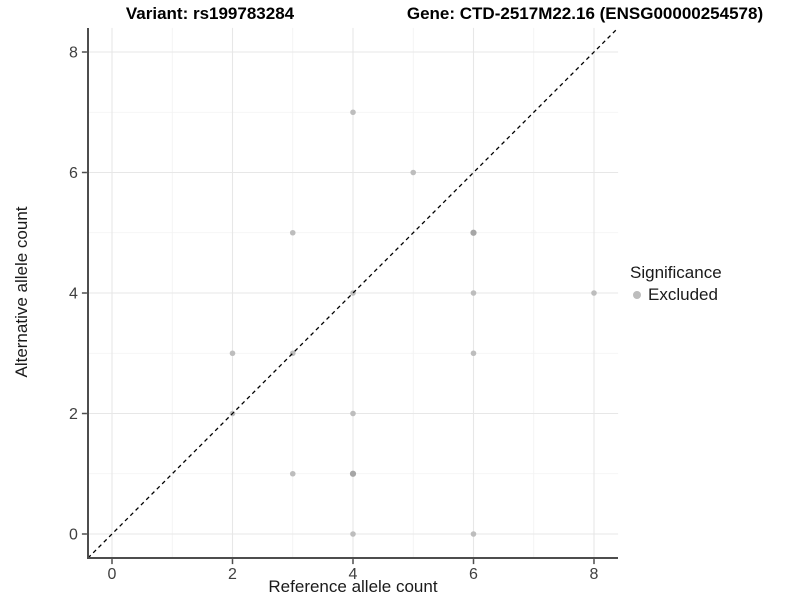 Image resolution: width=800 pixels, height=600 pixels. What do you see at coordinates (73, 294) in the screenshot?
I see `y-tick-label: 4` at bounding box center [73, 294].